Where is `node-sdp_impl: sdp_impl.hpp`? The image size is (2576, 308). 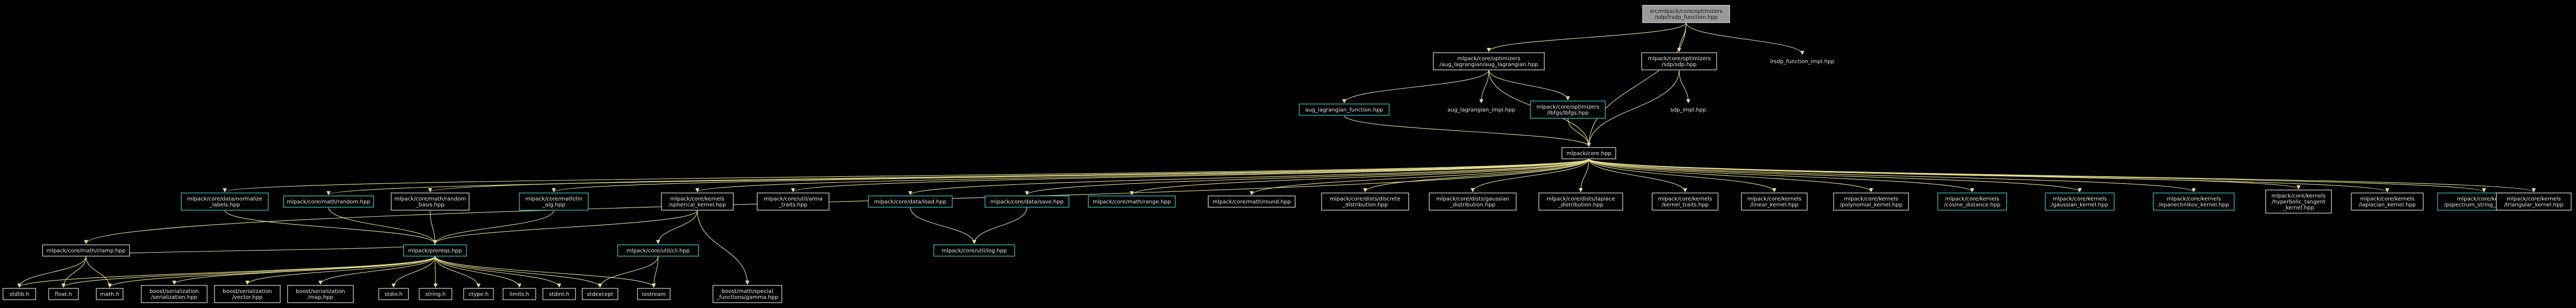 node-sdp_impl: sdp_impl.hpp is located at coordinates (1689, 110).